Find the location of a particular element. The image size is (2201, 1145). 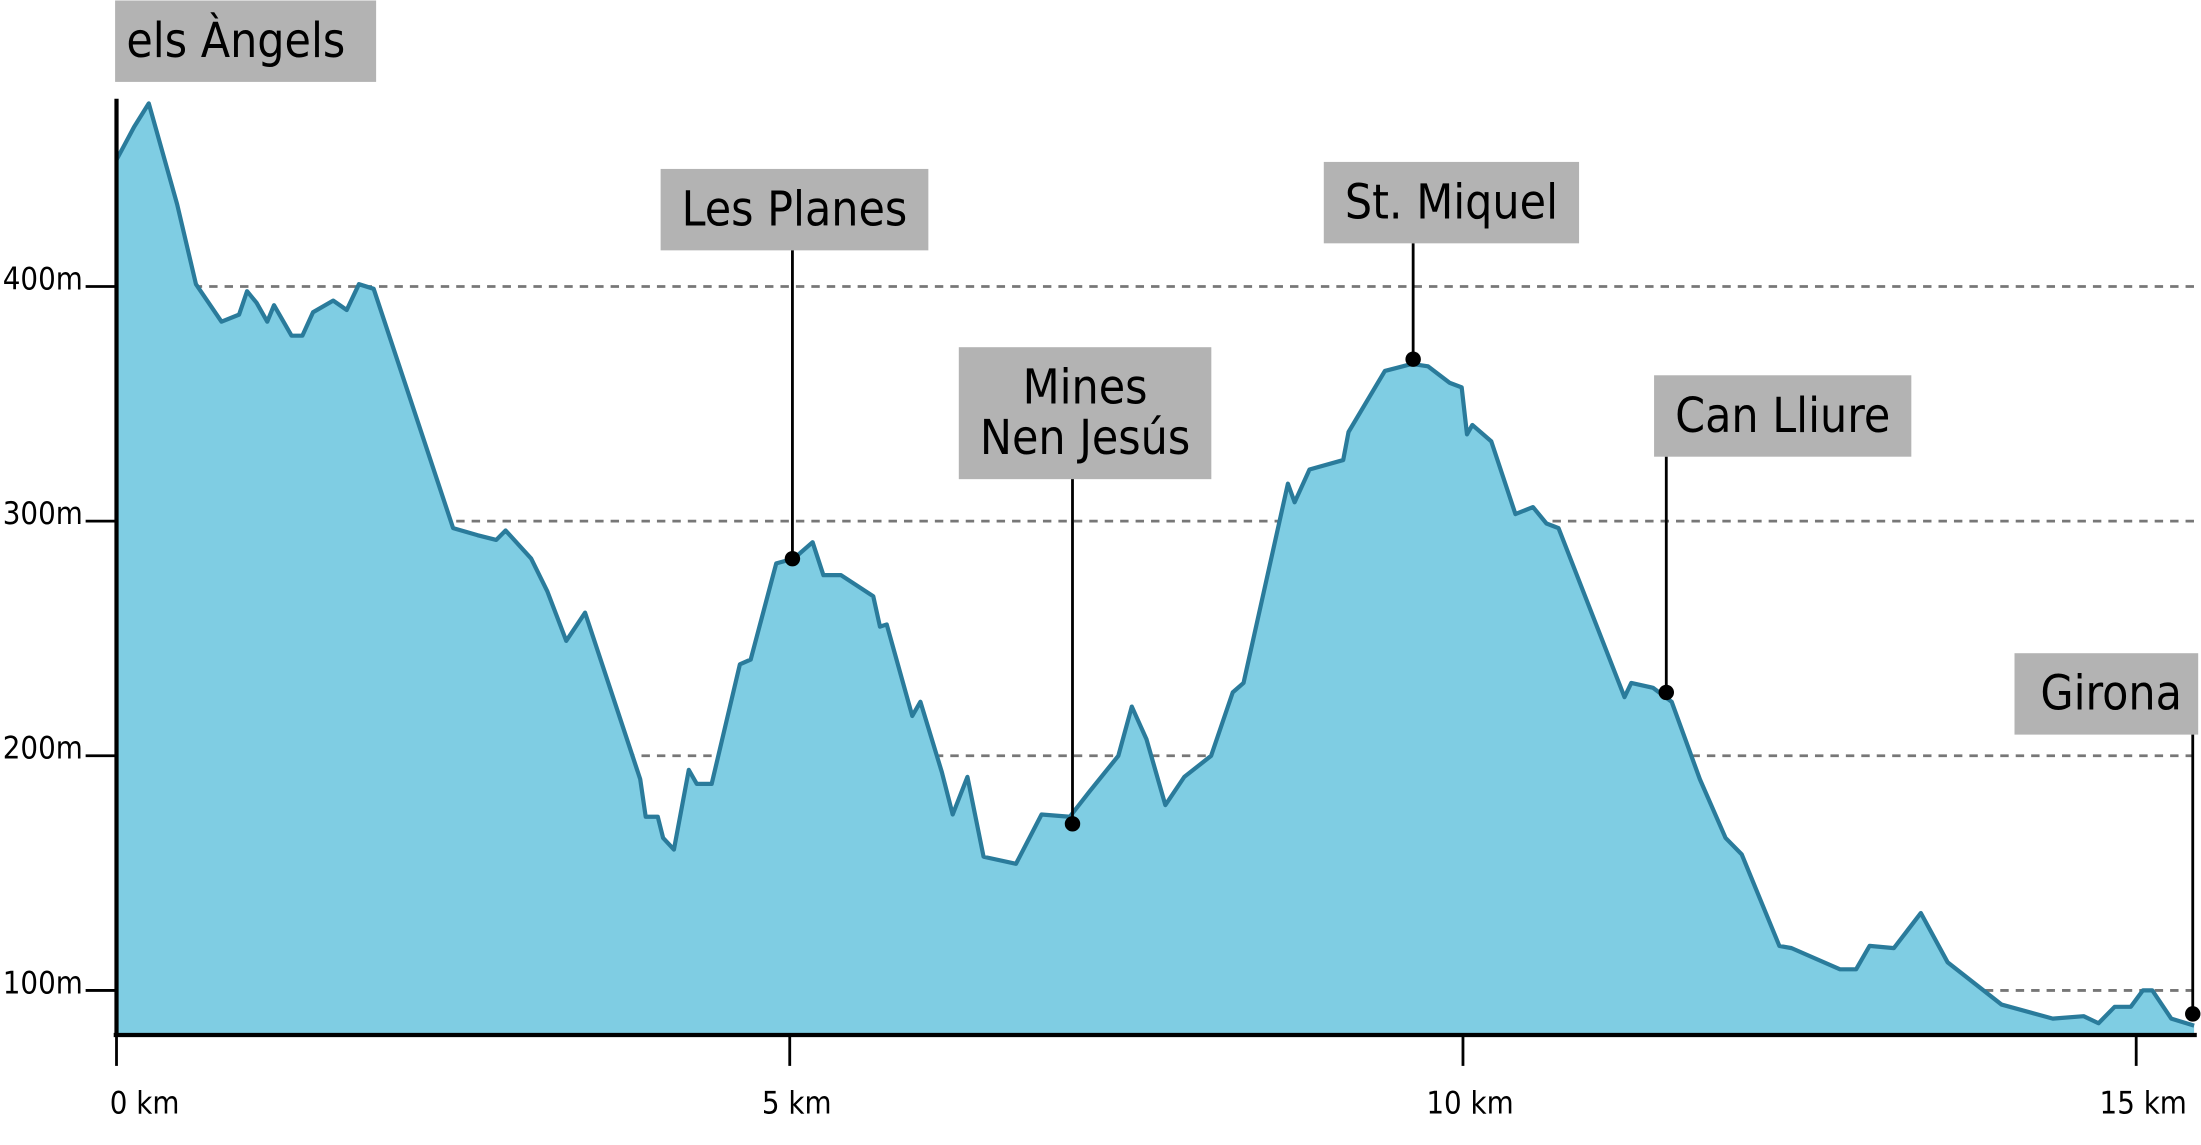

annotation-label: Nen Jesús is located at coordinates (1085, 438).